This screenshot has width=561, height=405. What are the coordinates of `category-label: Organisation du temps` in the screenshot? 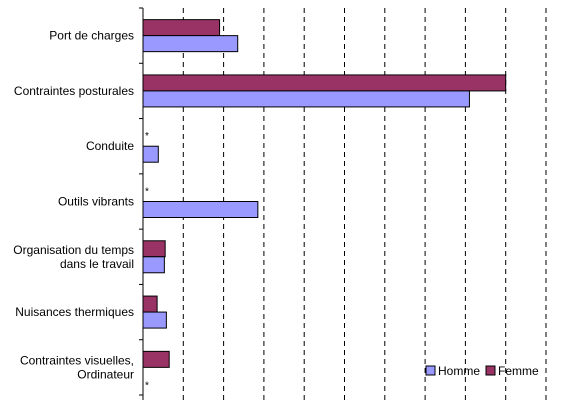 It's located at (73, 250).